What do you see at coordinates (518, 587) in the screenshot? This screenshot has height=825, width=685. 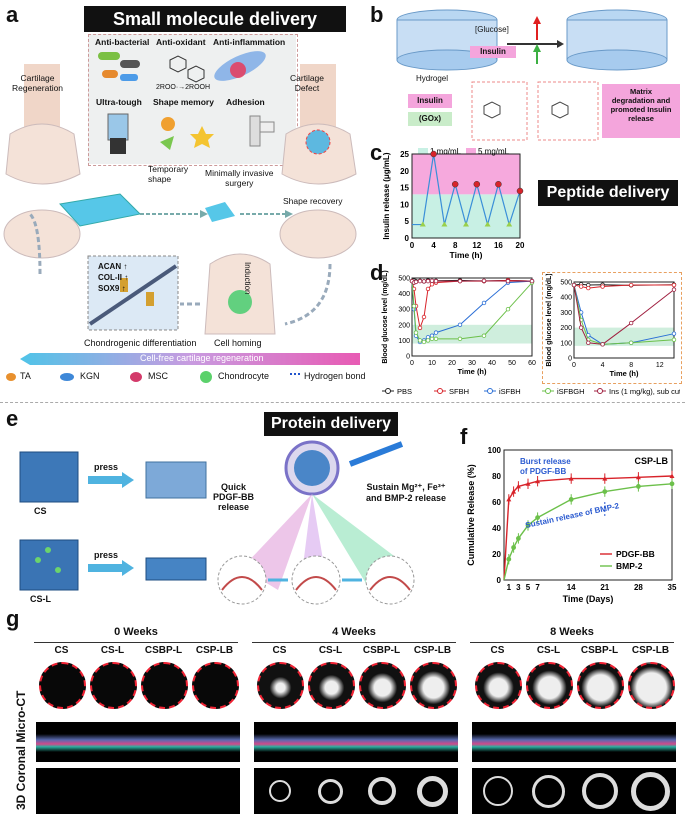 I see `x-tick-label: 3` at bounding box center [518, 587].